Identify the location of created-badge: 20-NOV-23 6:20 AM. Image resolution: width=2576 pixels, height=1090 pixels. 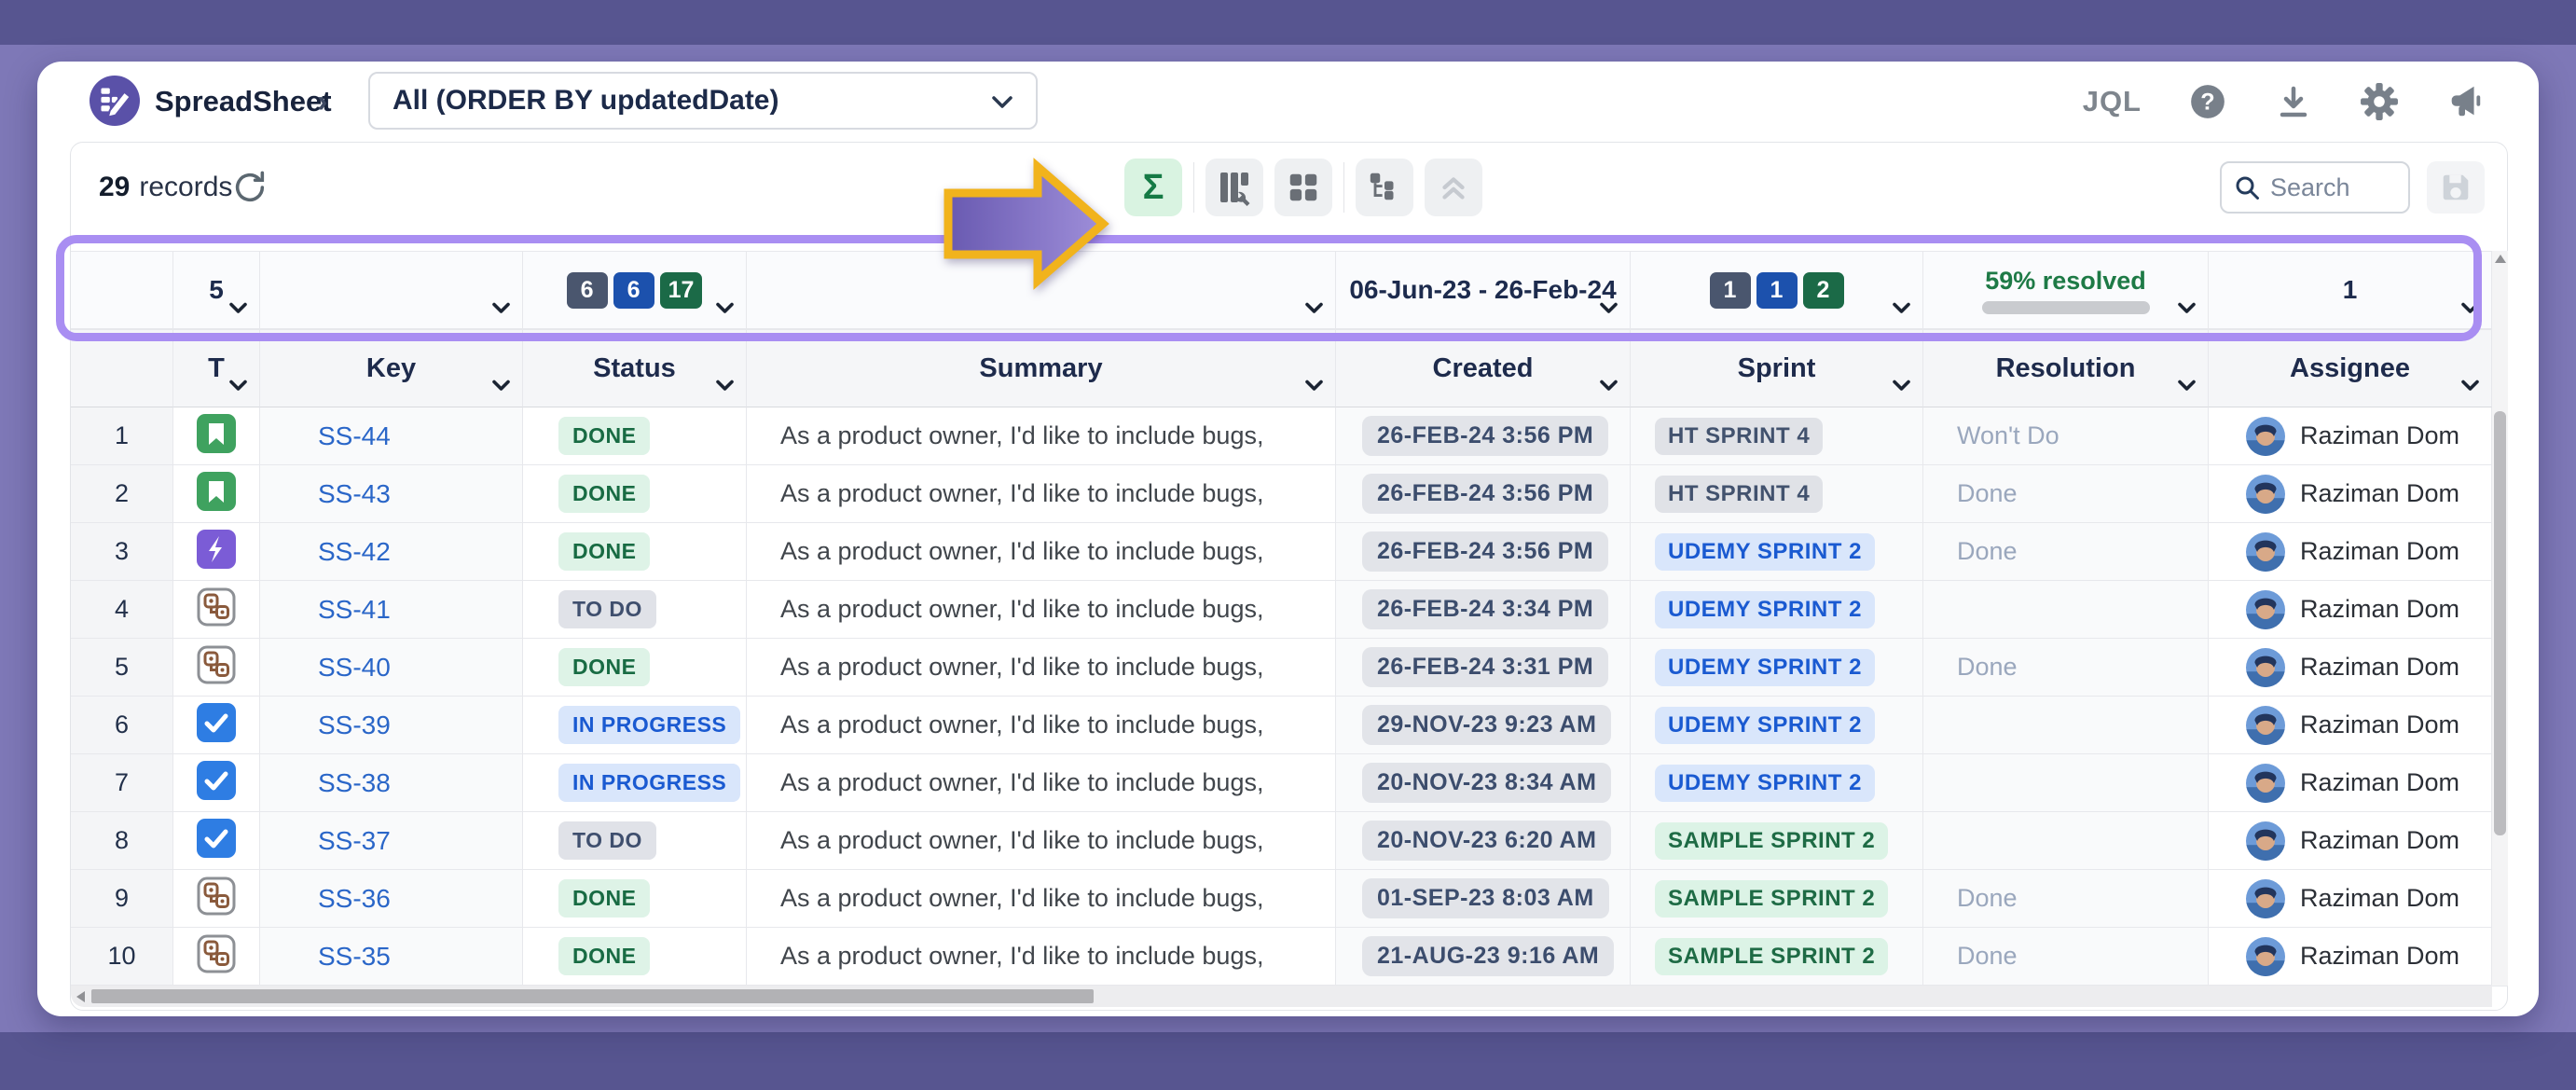
(1487, 841).